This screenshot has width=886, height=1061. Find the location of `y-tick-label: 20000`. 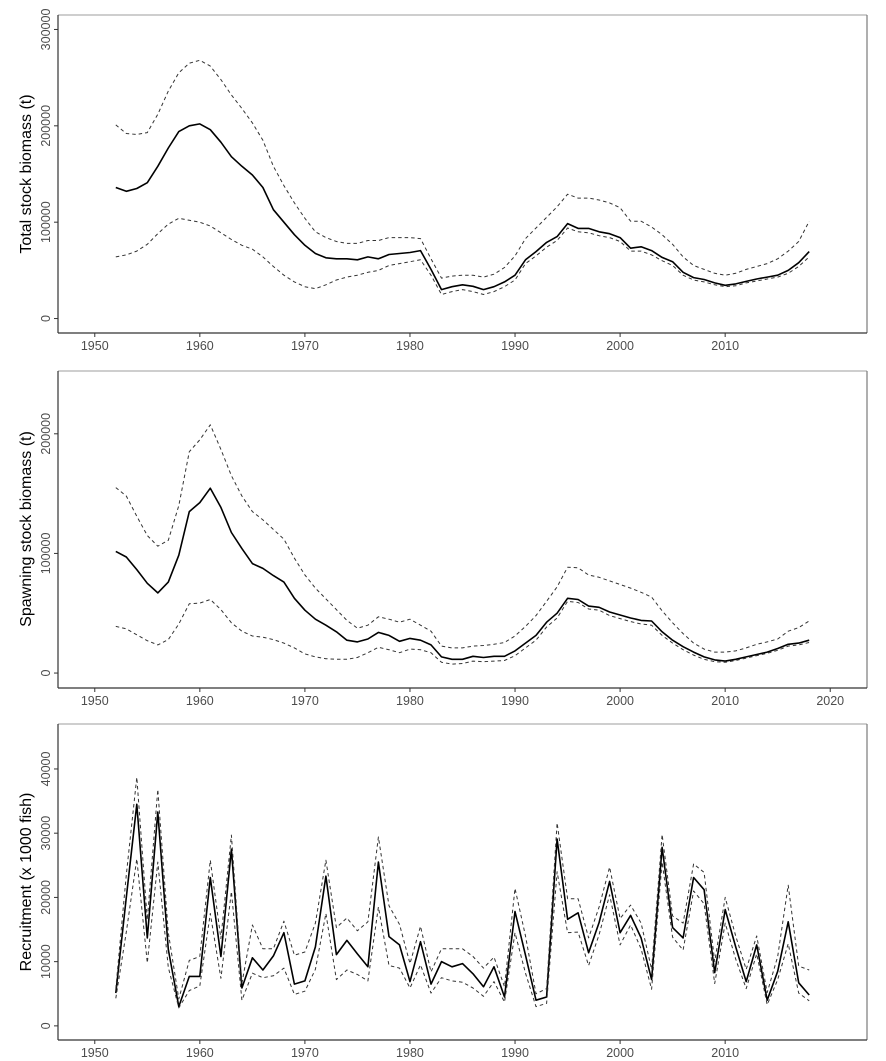

y-tick-label: 20000 is located at coordinates (46, 897).